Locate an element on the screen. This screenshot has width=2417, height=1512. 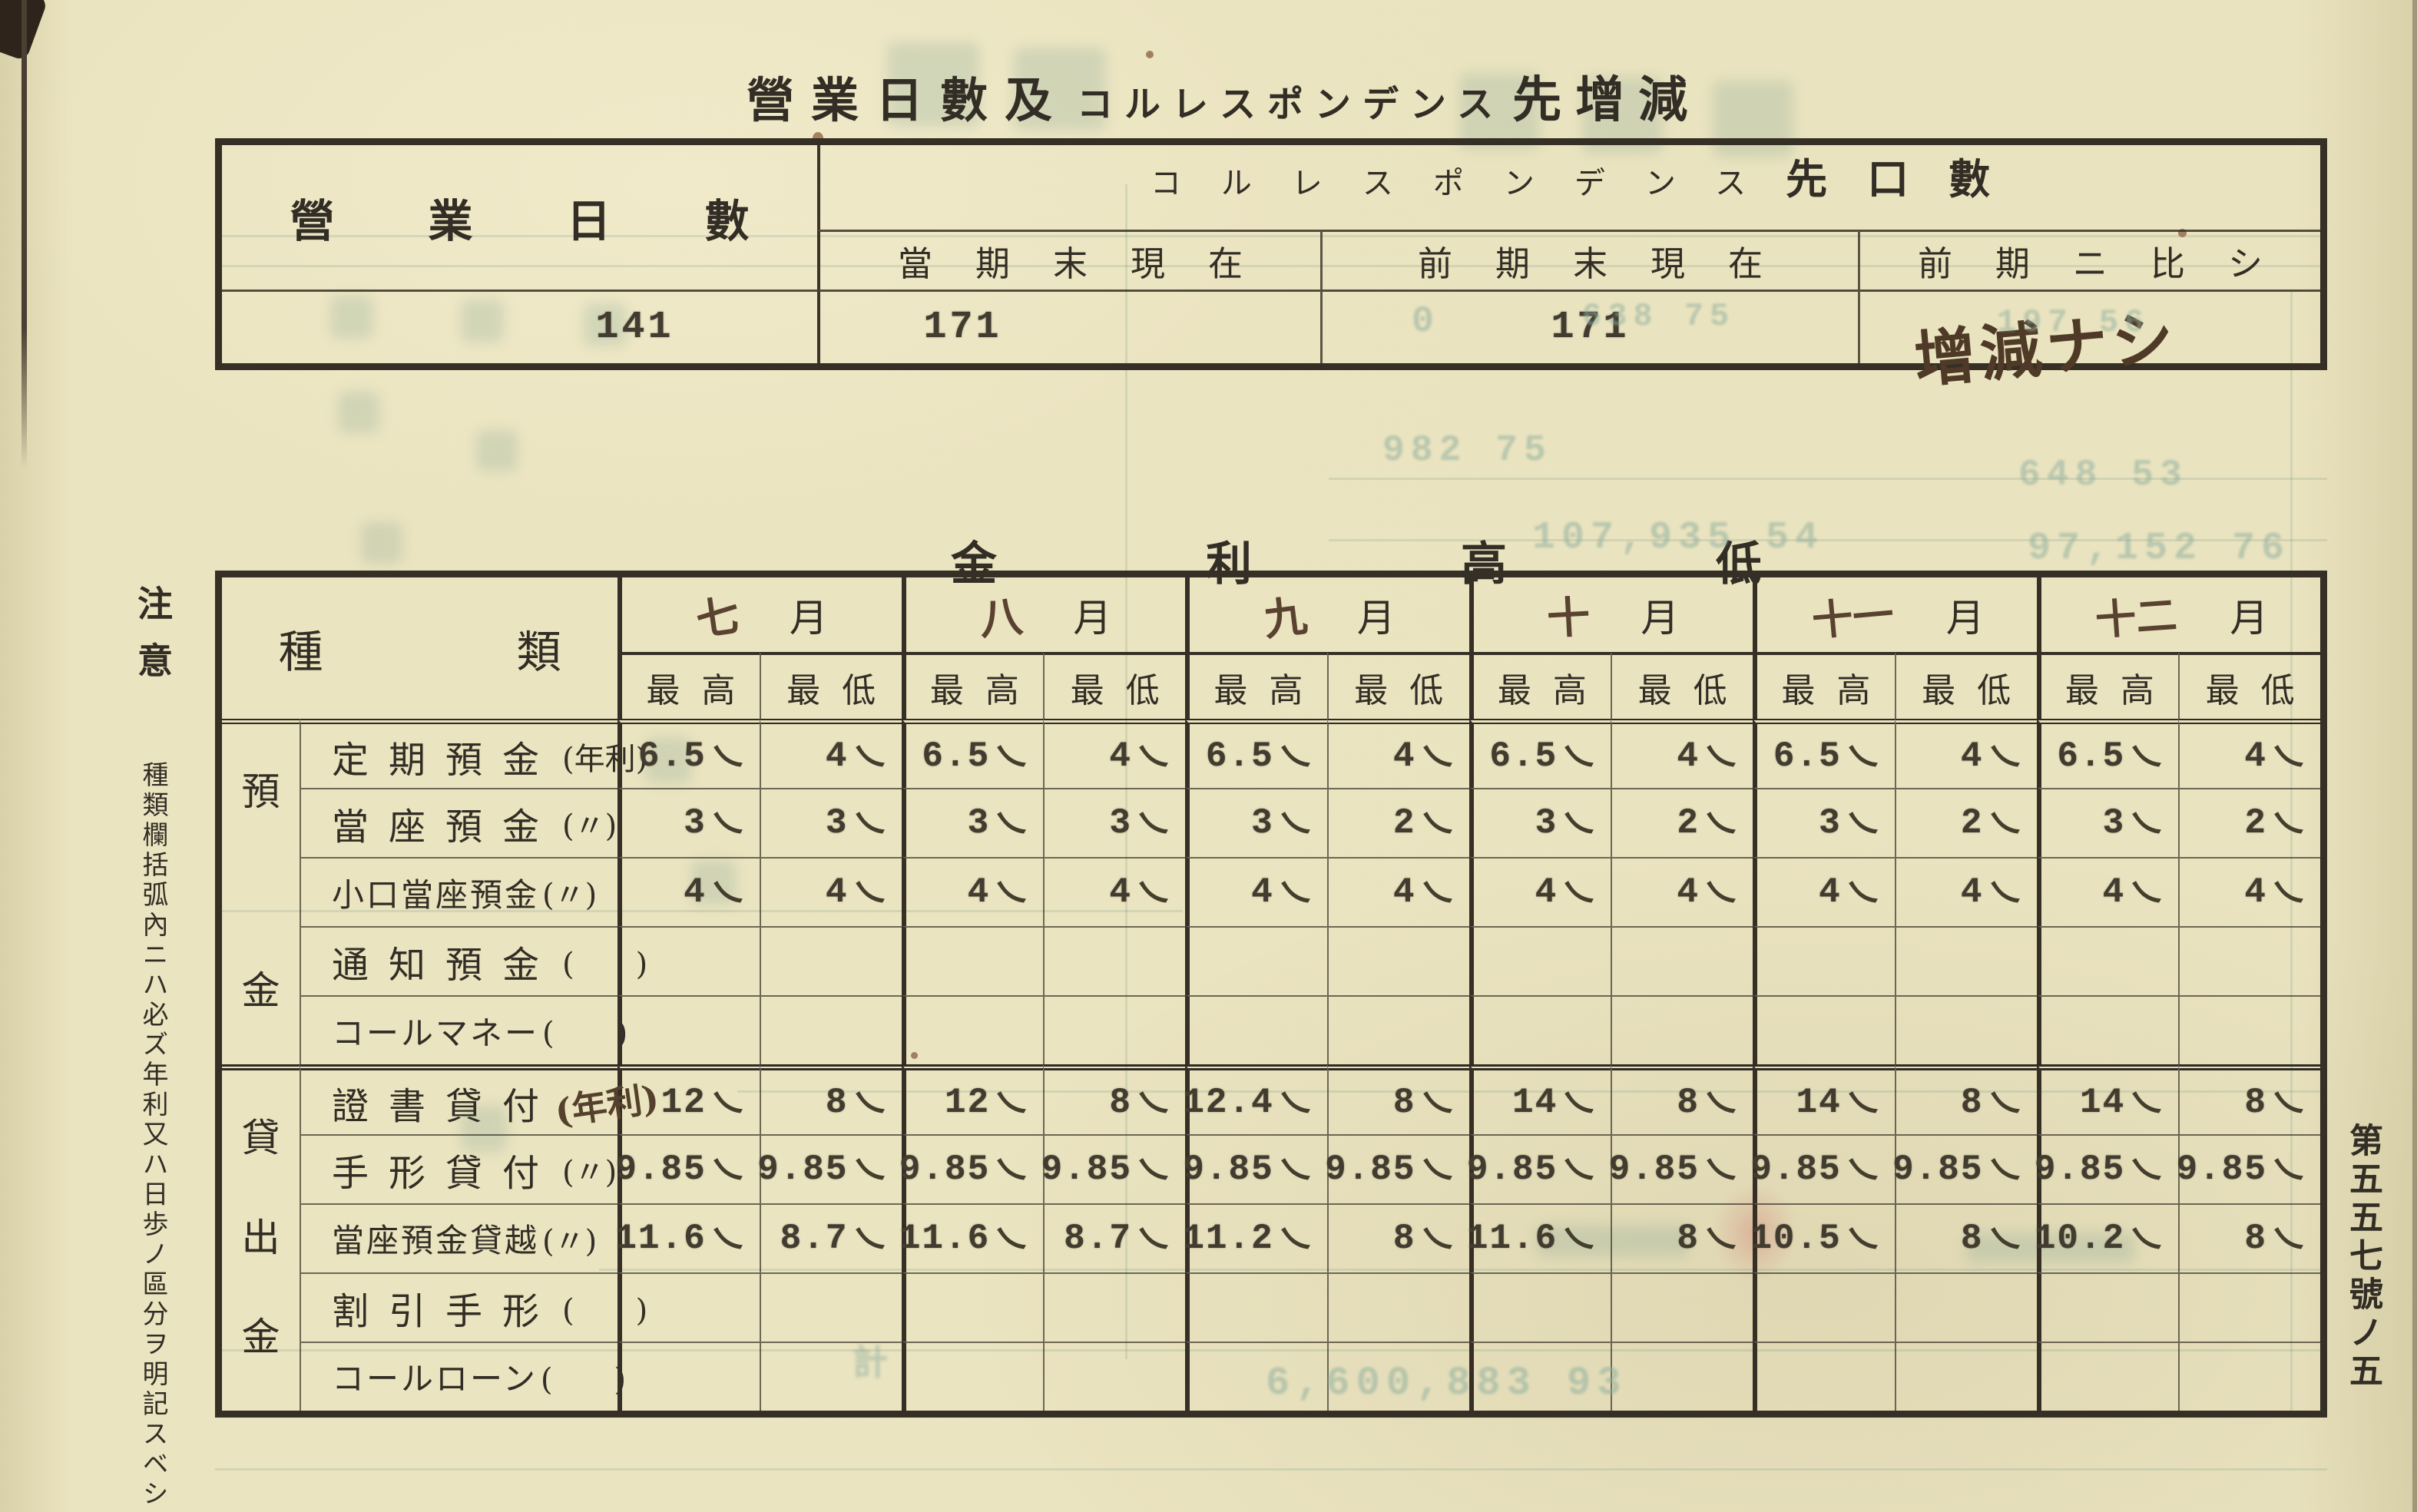
subheader-high-m5: 最高 is located at coordinates (2107, 685).